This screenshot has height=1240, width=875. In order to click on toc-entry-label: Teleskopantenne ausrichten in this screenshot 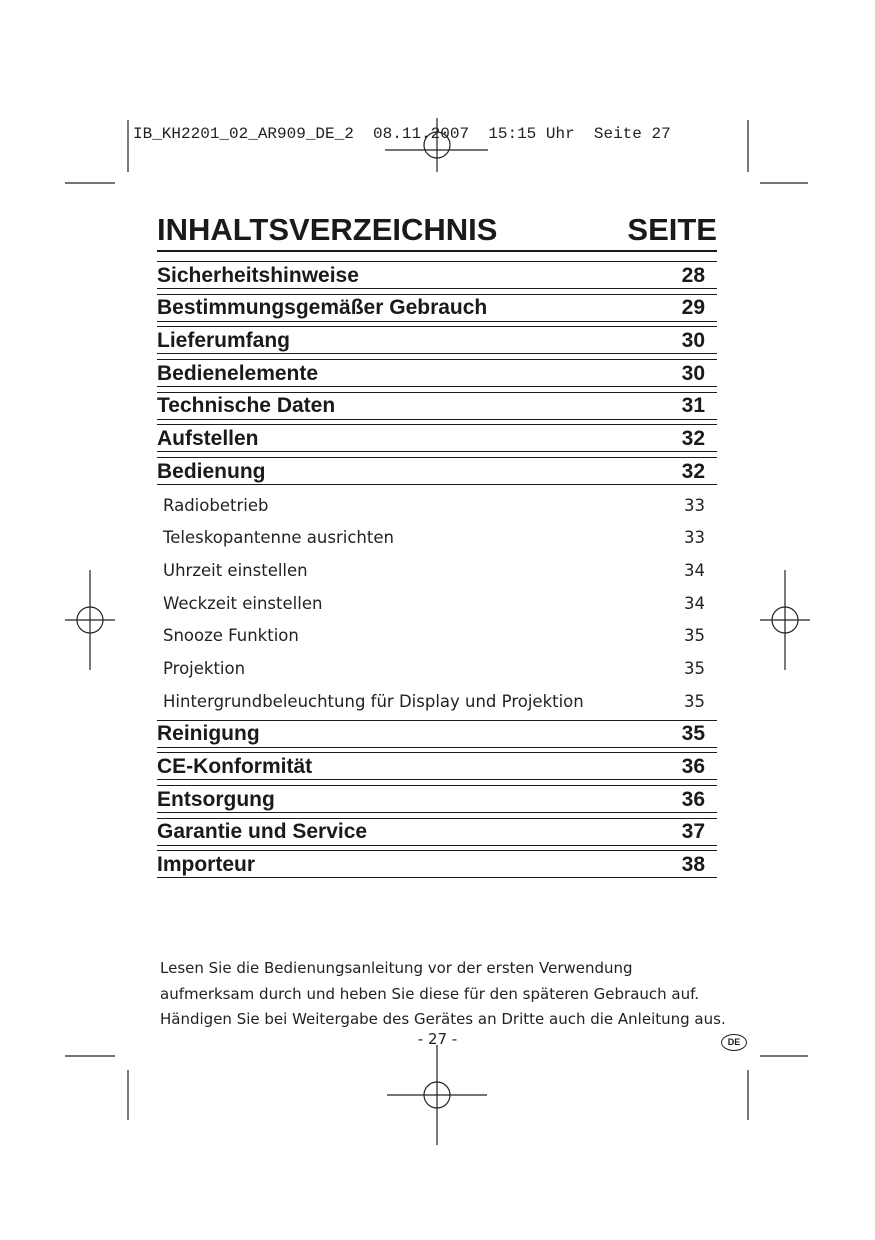, I will do `click(278, 538)`.